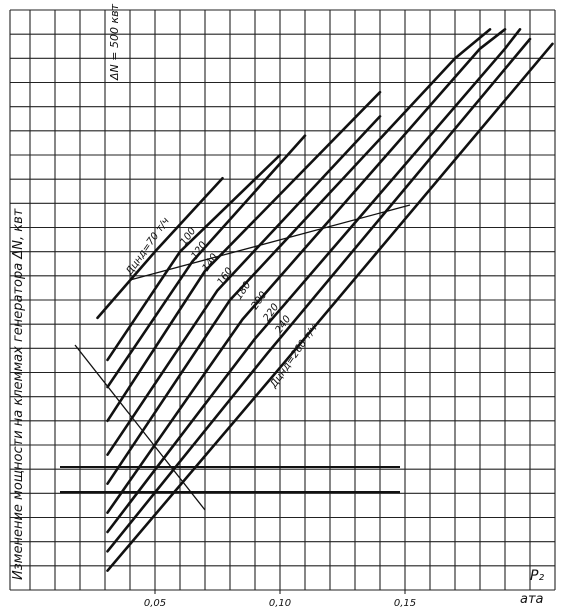  What do you see at coordinates (114, 42) in the screenshot?
I see `scale-note: ΔN = 500 квт` at bounding box center [114, 42].